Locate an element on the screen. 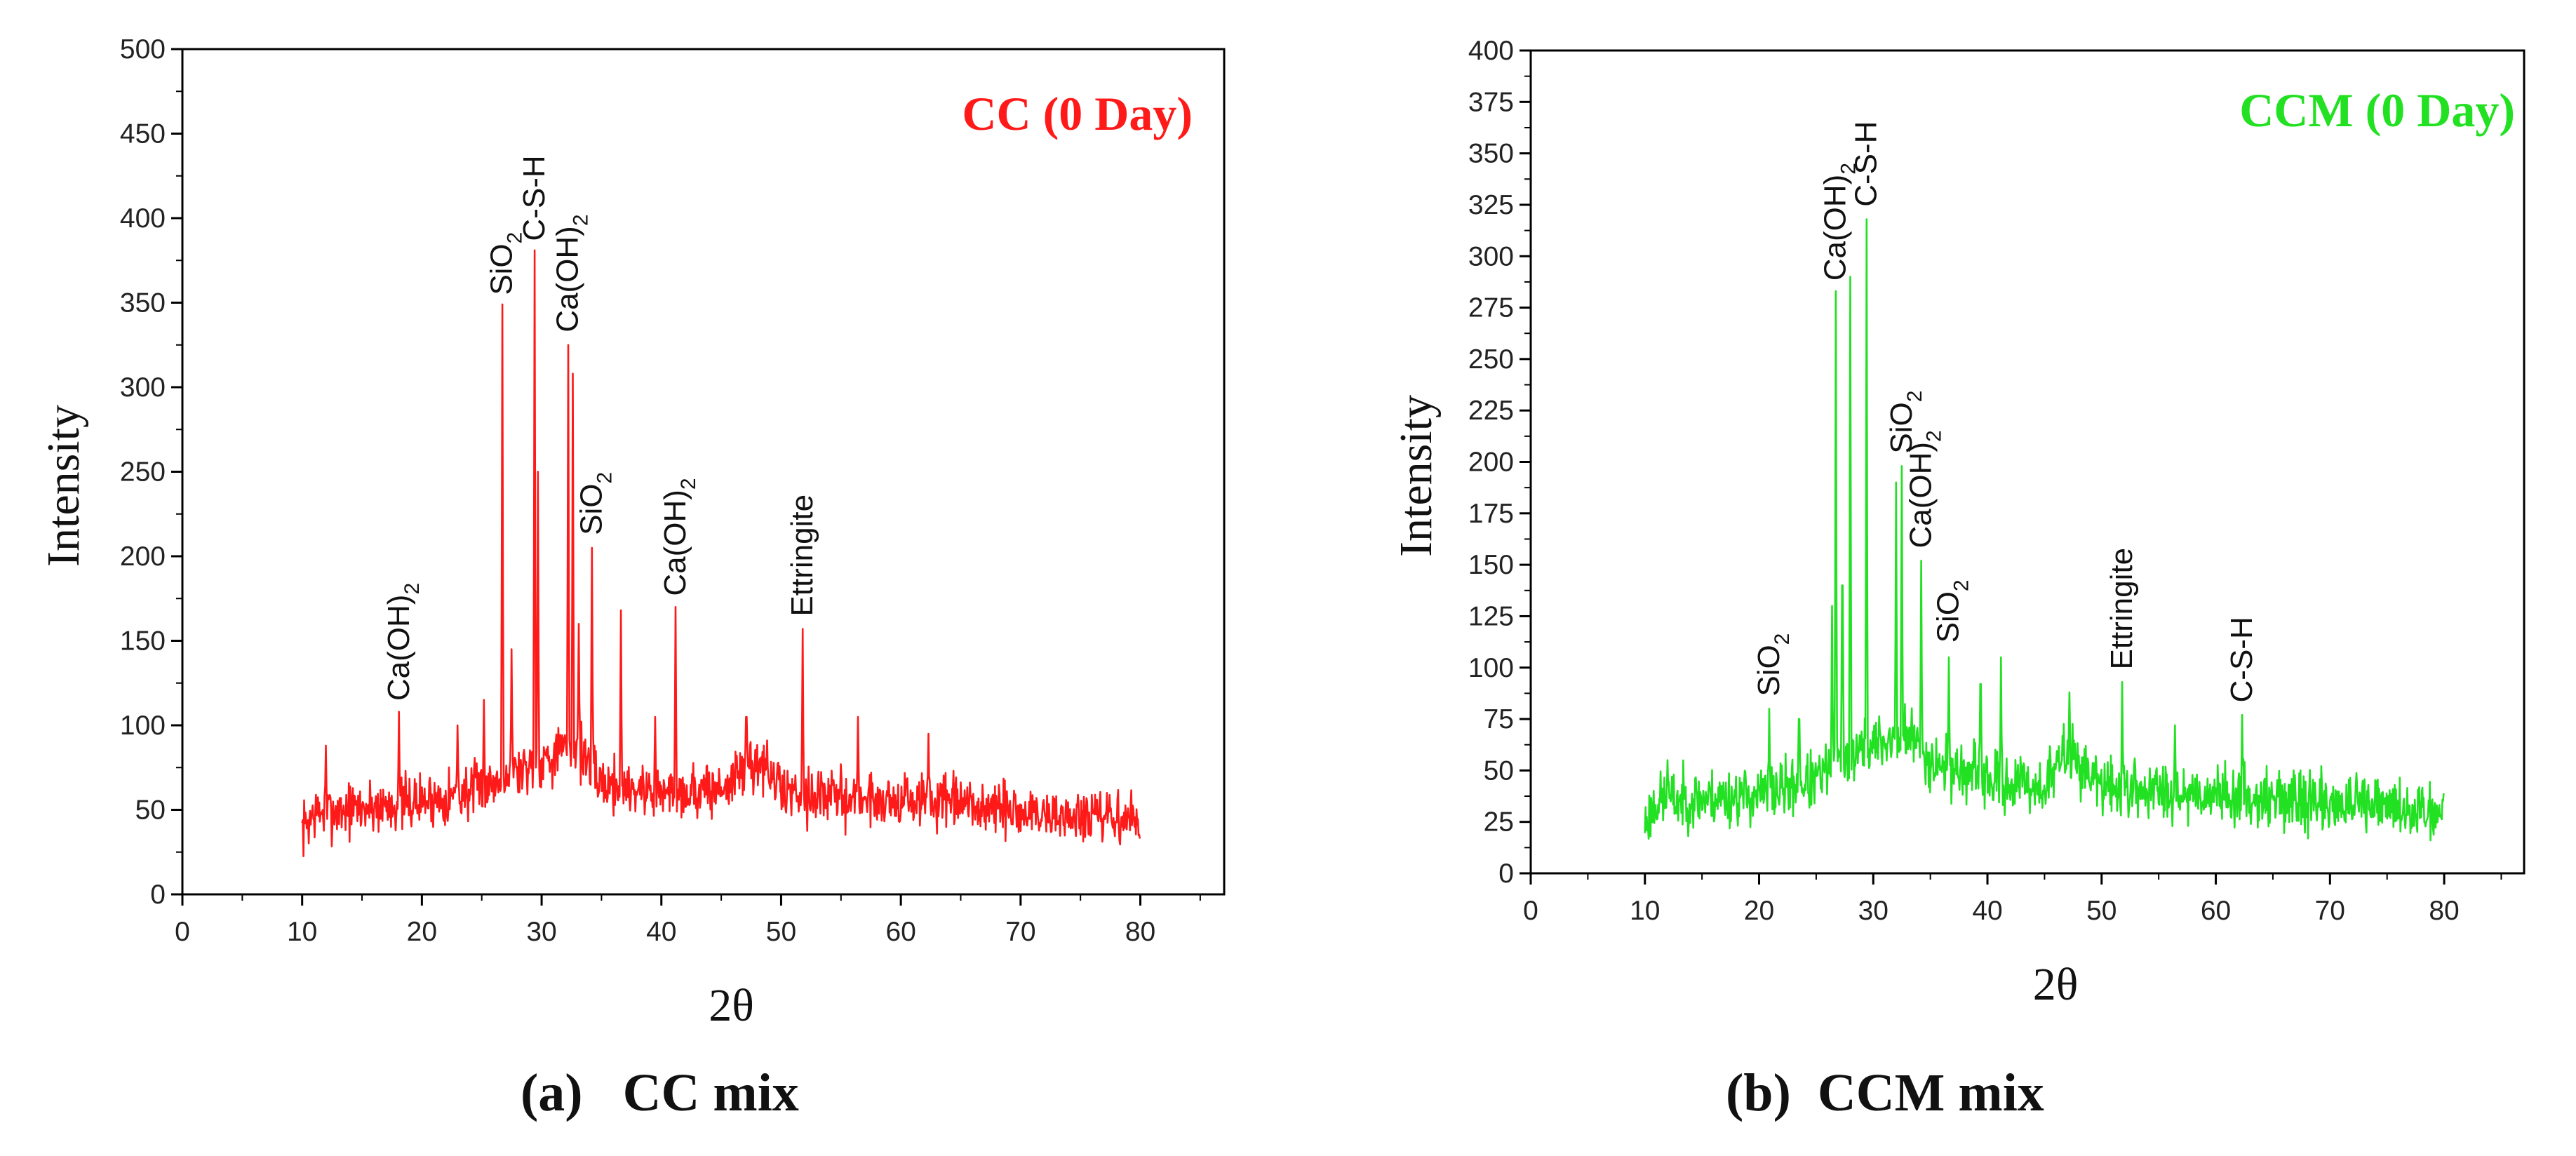 Image resolution: width=2576 pixels, height=1156 pixels. y-tick-label: 325 is located at coordinates (1491, 205).